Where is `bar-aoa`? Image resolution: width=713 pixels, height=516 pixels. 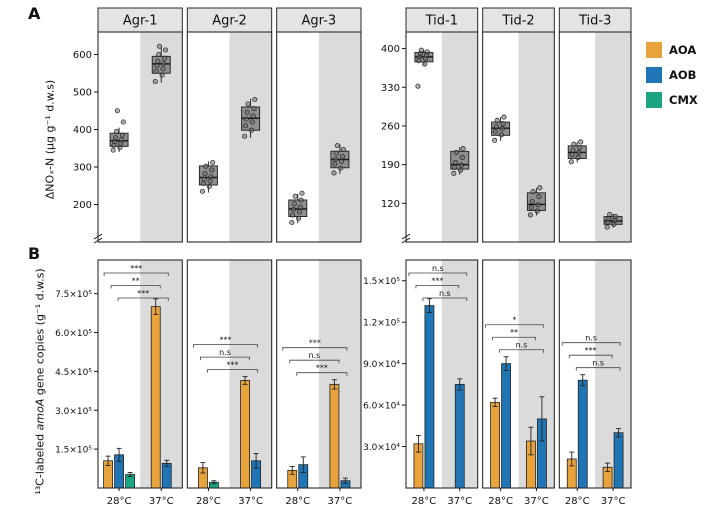
bar-aoa is located at coordinates (334, 436).